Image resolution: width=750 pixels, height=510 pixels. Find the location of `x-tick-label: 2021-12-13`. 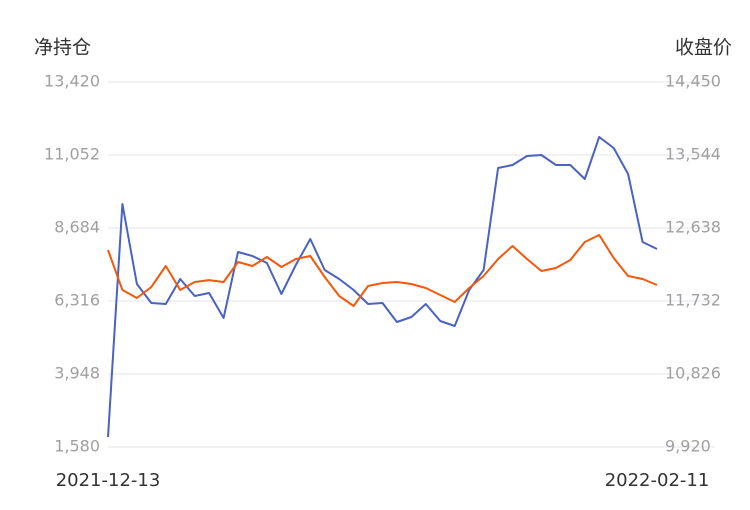

x-tick-label: 2021-12-13 is located at coordinates (108, 480).